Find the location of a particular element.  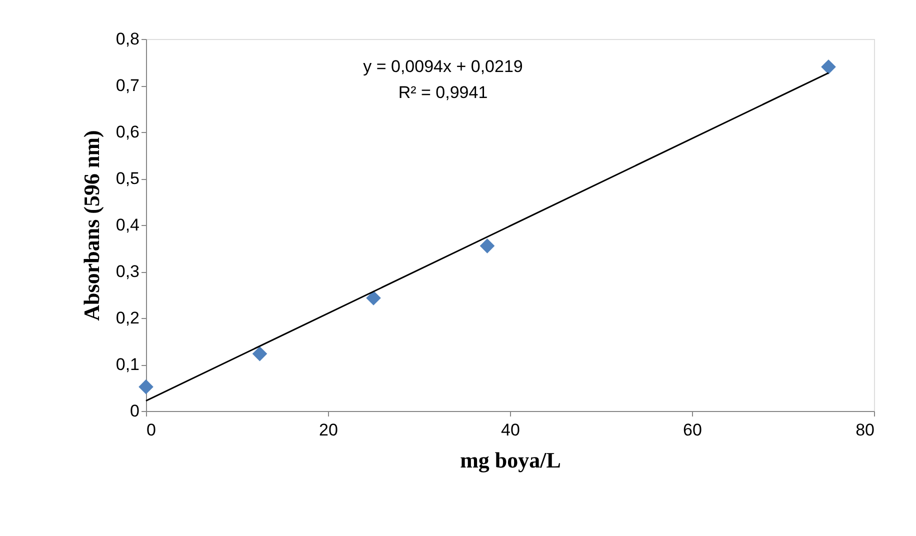

y-tick-label: 0,3 is located at coordinates (128, 271).